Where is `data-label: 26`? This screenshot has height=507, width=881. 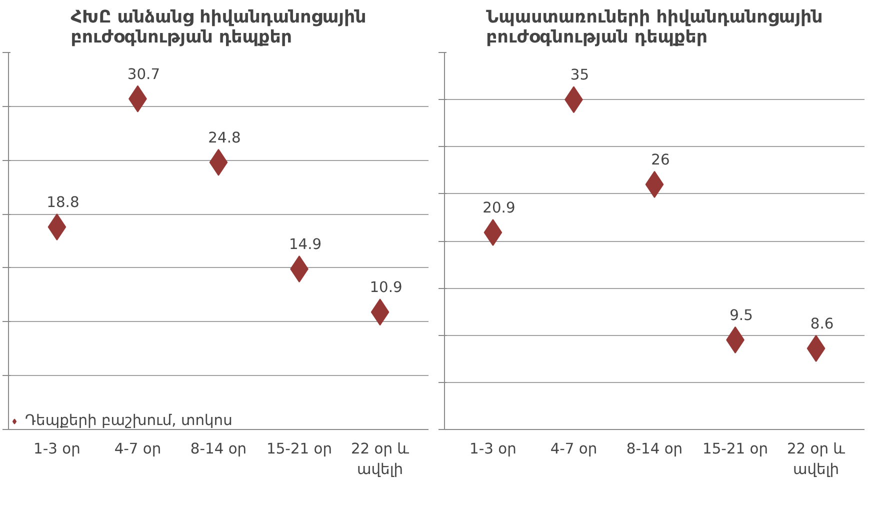
data-label: 26 is located at coordinates (660, 159).